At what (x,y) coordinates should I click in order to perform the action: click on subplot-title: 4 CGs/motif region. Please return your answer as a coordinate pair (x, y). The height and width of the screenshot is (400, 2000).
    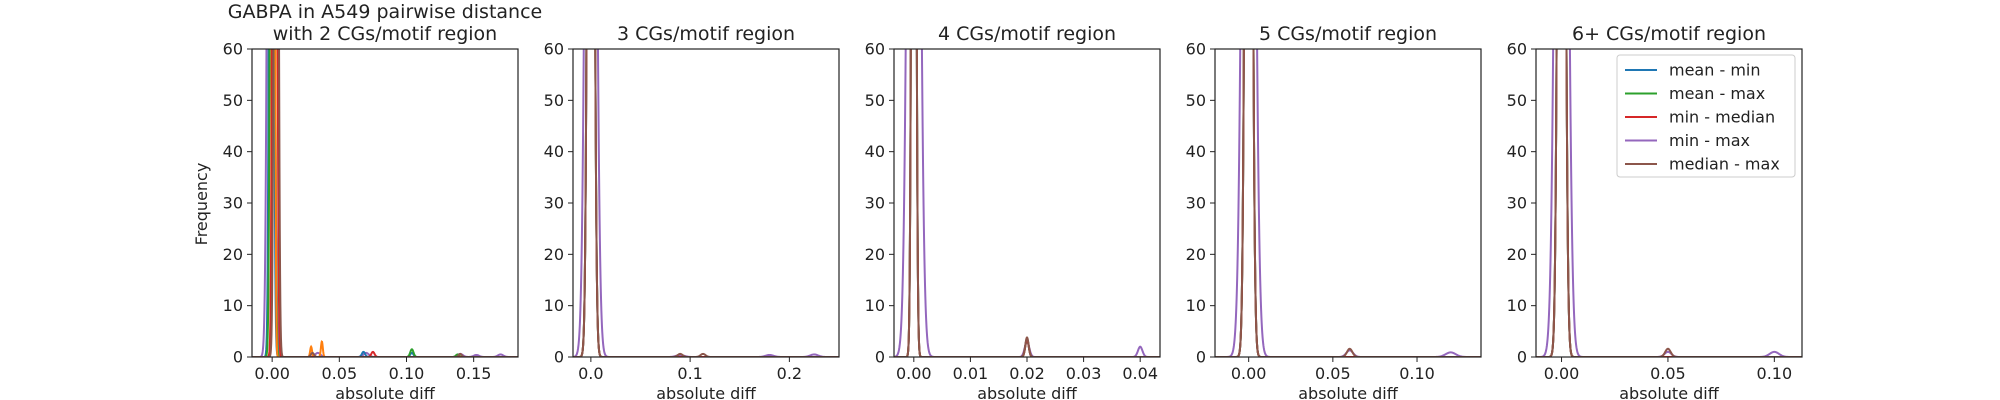
    Looking at the image, I should click on (1027, 34).